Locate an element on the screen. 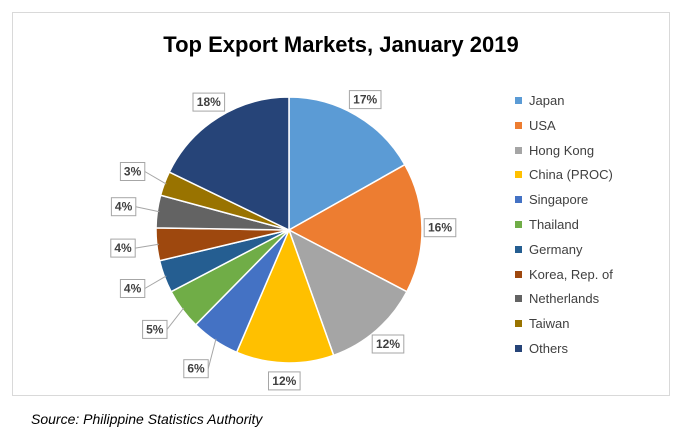 The image size is (693, 444). data-label-box-germany is located at coordinates (132, 288).